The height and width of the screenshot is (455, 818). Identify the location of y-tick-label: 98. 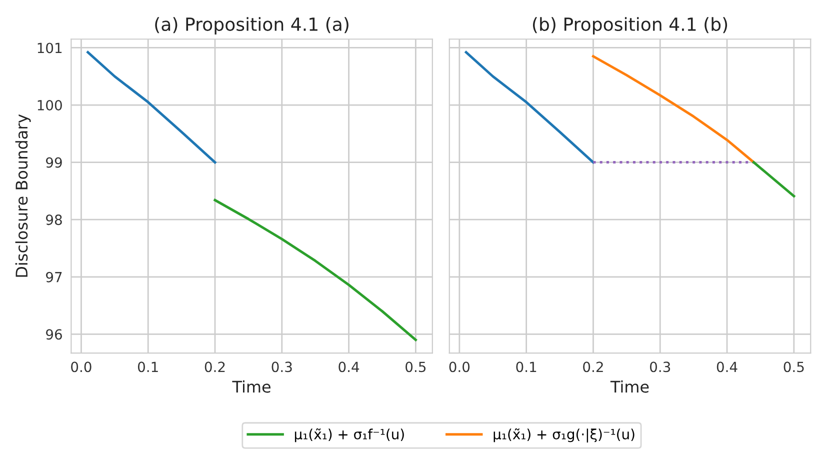
(54, 220).